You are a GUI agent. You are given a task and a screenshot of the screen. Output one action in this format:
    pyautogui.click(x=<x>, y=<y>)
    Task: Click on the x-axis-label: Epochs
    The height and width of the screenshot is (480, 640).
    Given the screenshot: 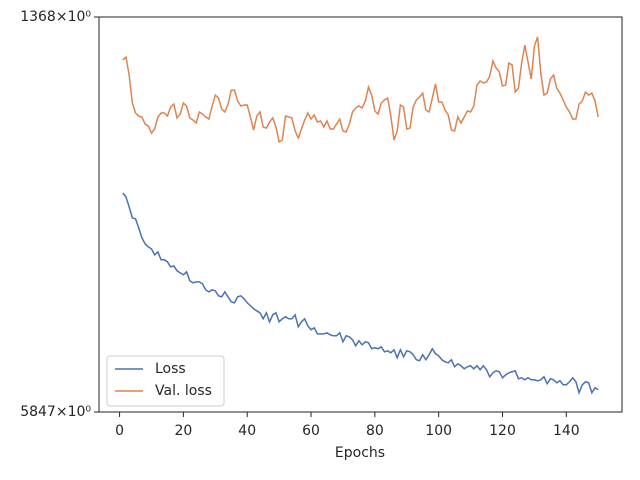 What is the action you would take?
    pyautogui.click(x=360, y=453)
    